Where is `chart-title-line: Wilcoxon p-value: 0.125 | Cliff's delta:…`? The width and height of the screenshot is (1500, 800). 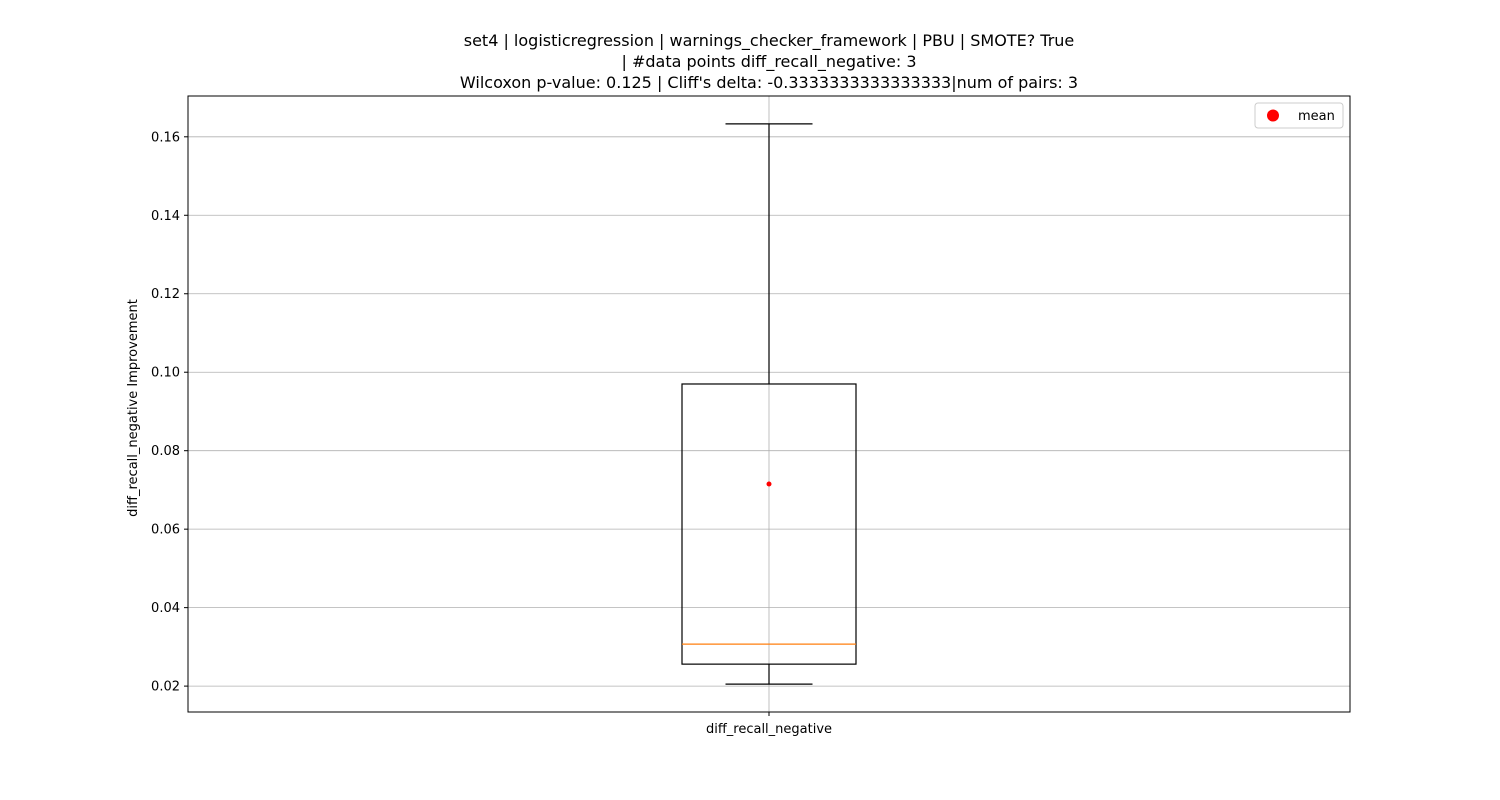
chart-title-line: Wilcoxon p-value: 0.125 | Cliff's delta:… is located at coordinates (769, 82).